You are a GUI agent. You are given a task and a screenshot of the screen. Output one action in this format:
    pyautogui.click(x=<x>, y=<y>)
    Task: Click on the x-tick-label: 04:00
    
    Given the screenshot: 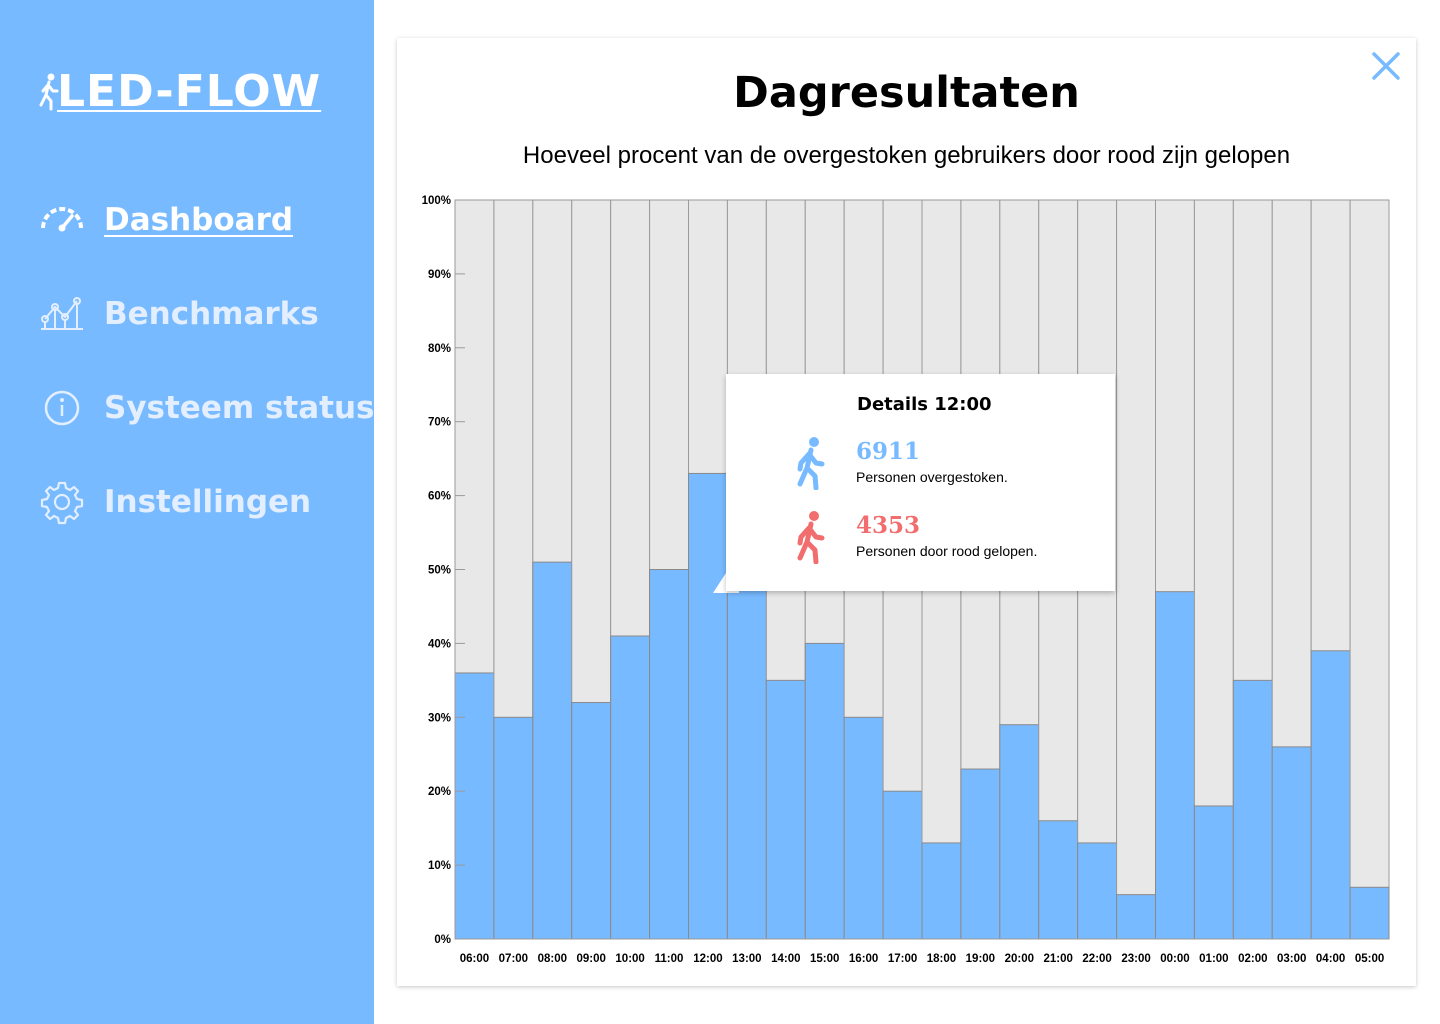 What is the action you would take?
    pyautogui.click(x=1330, y=959)
    